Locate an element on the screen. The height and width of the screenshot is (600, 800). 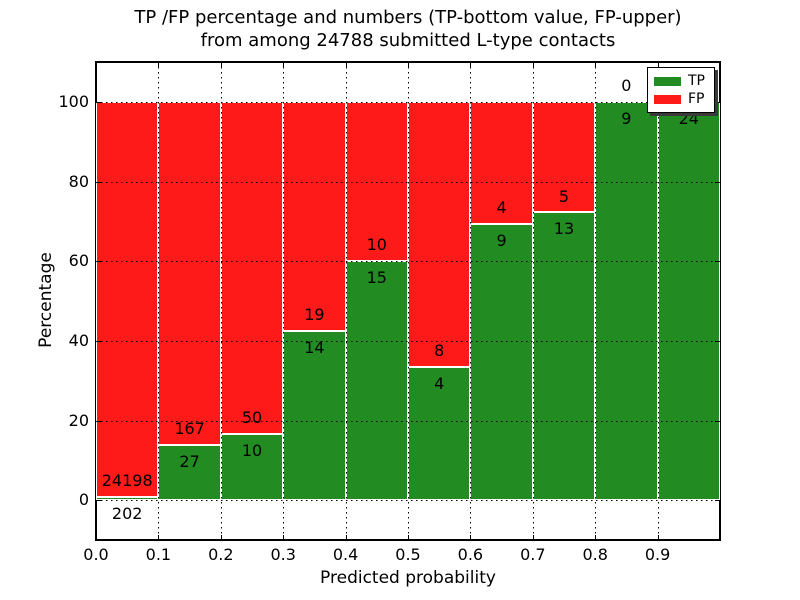
x-tick-label: 0.5 is located at coordinates (408, 554).